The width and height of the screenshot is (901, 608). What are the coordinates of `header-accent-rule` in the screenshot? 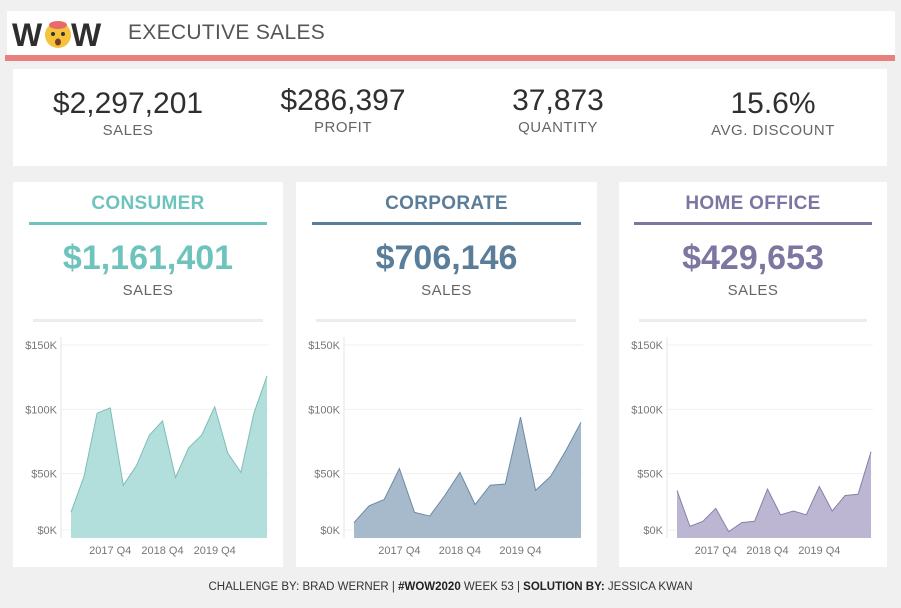 It's located at (450, 58).